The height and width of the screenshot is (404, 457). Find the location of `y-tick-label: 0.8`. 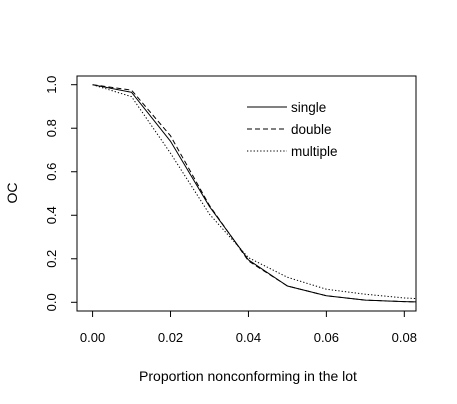

y-tick-label: 0.8 is located at coordinates (51, 128).